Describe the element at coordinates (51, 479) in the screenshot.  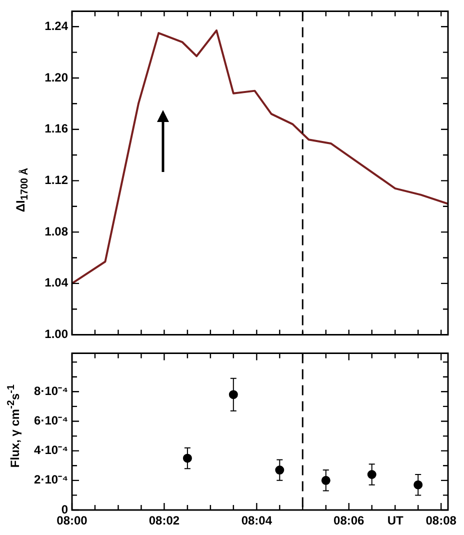
I see `y-tick-label: 2·10⁻⁴` at that location.